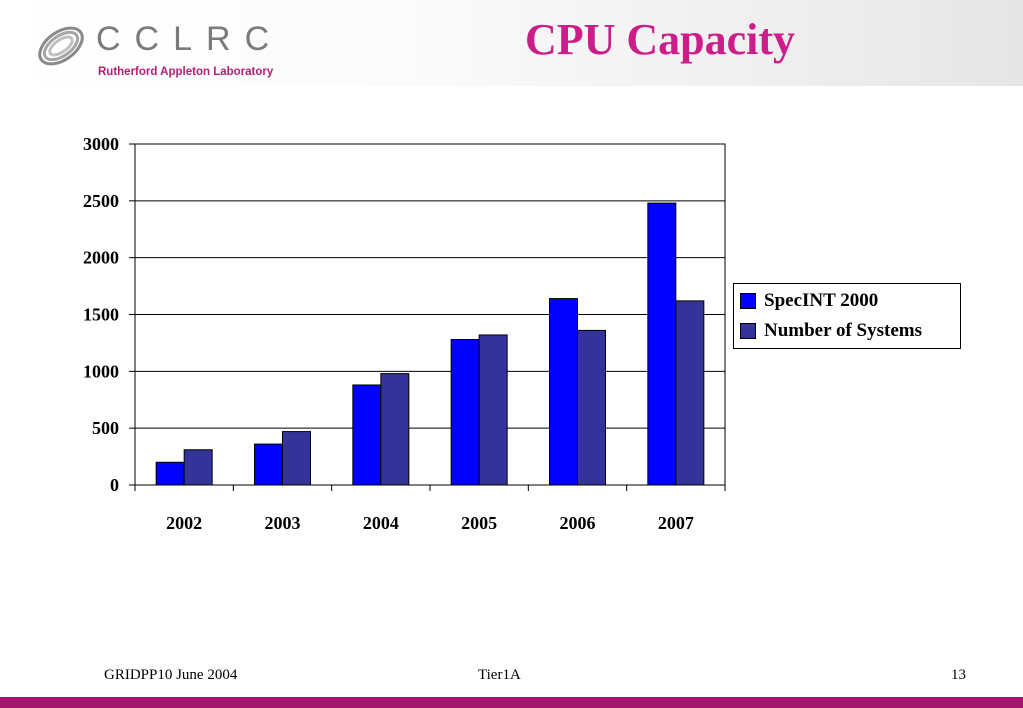 Image resolution: width=1023 pixels, height=708 pixels. What do you see at coordinates (748, 301) in the screenshot?
I see `legend-swatch-specint` at bounding box center [748, 301].